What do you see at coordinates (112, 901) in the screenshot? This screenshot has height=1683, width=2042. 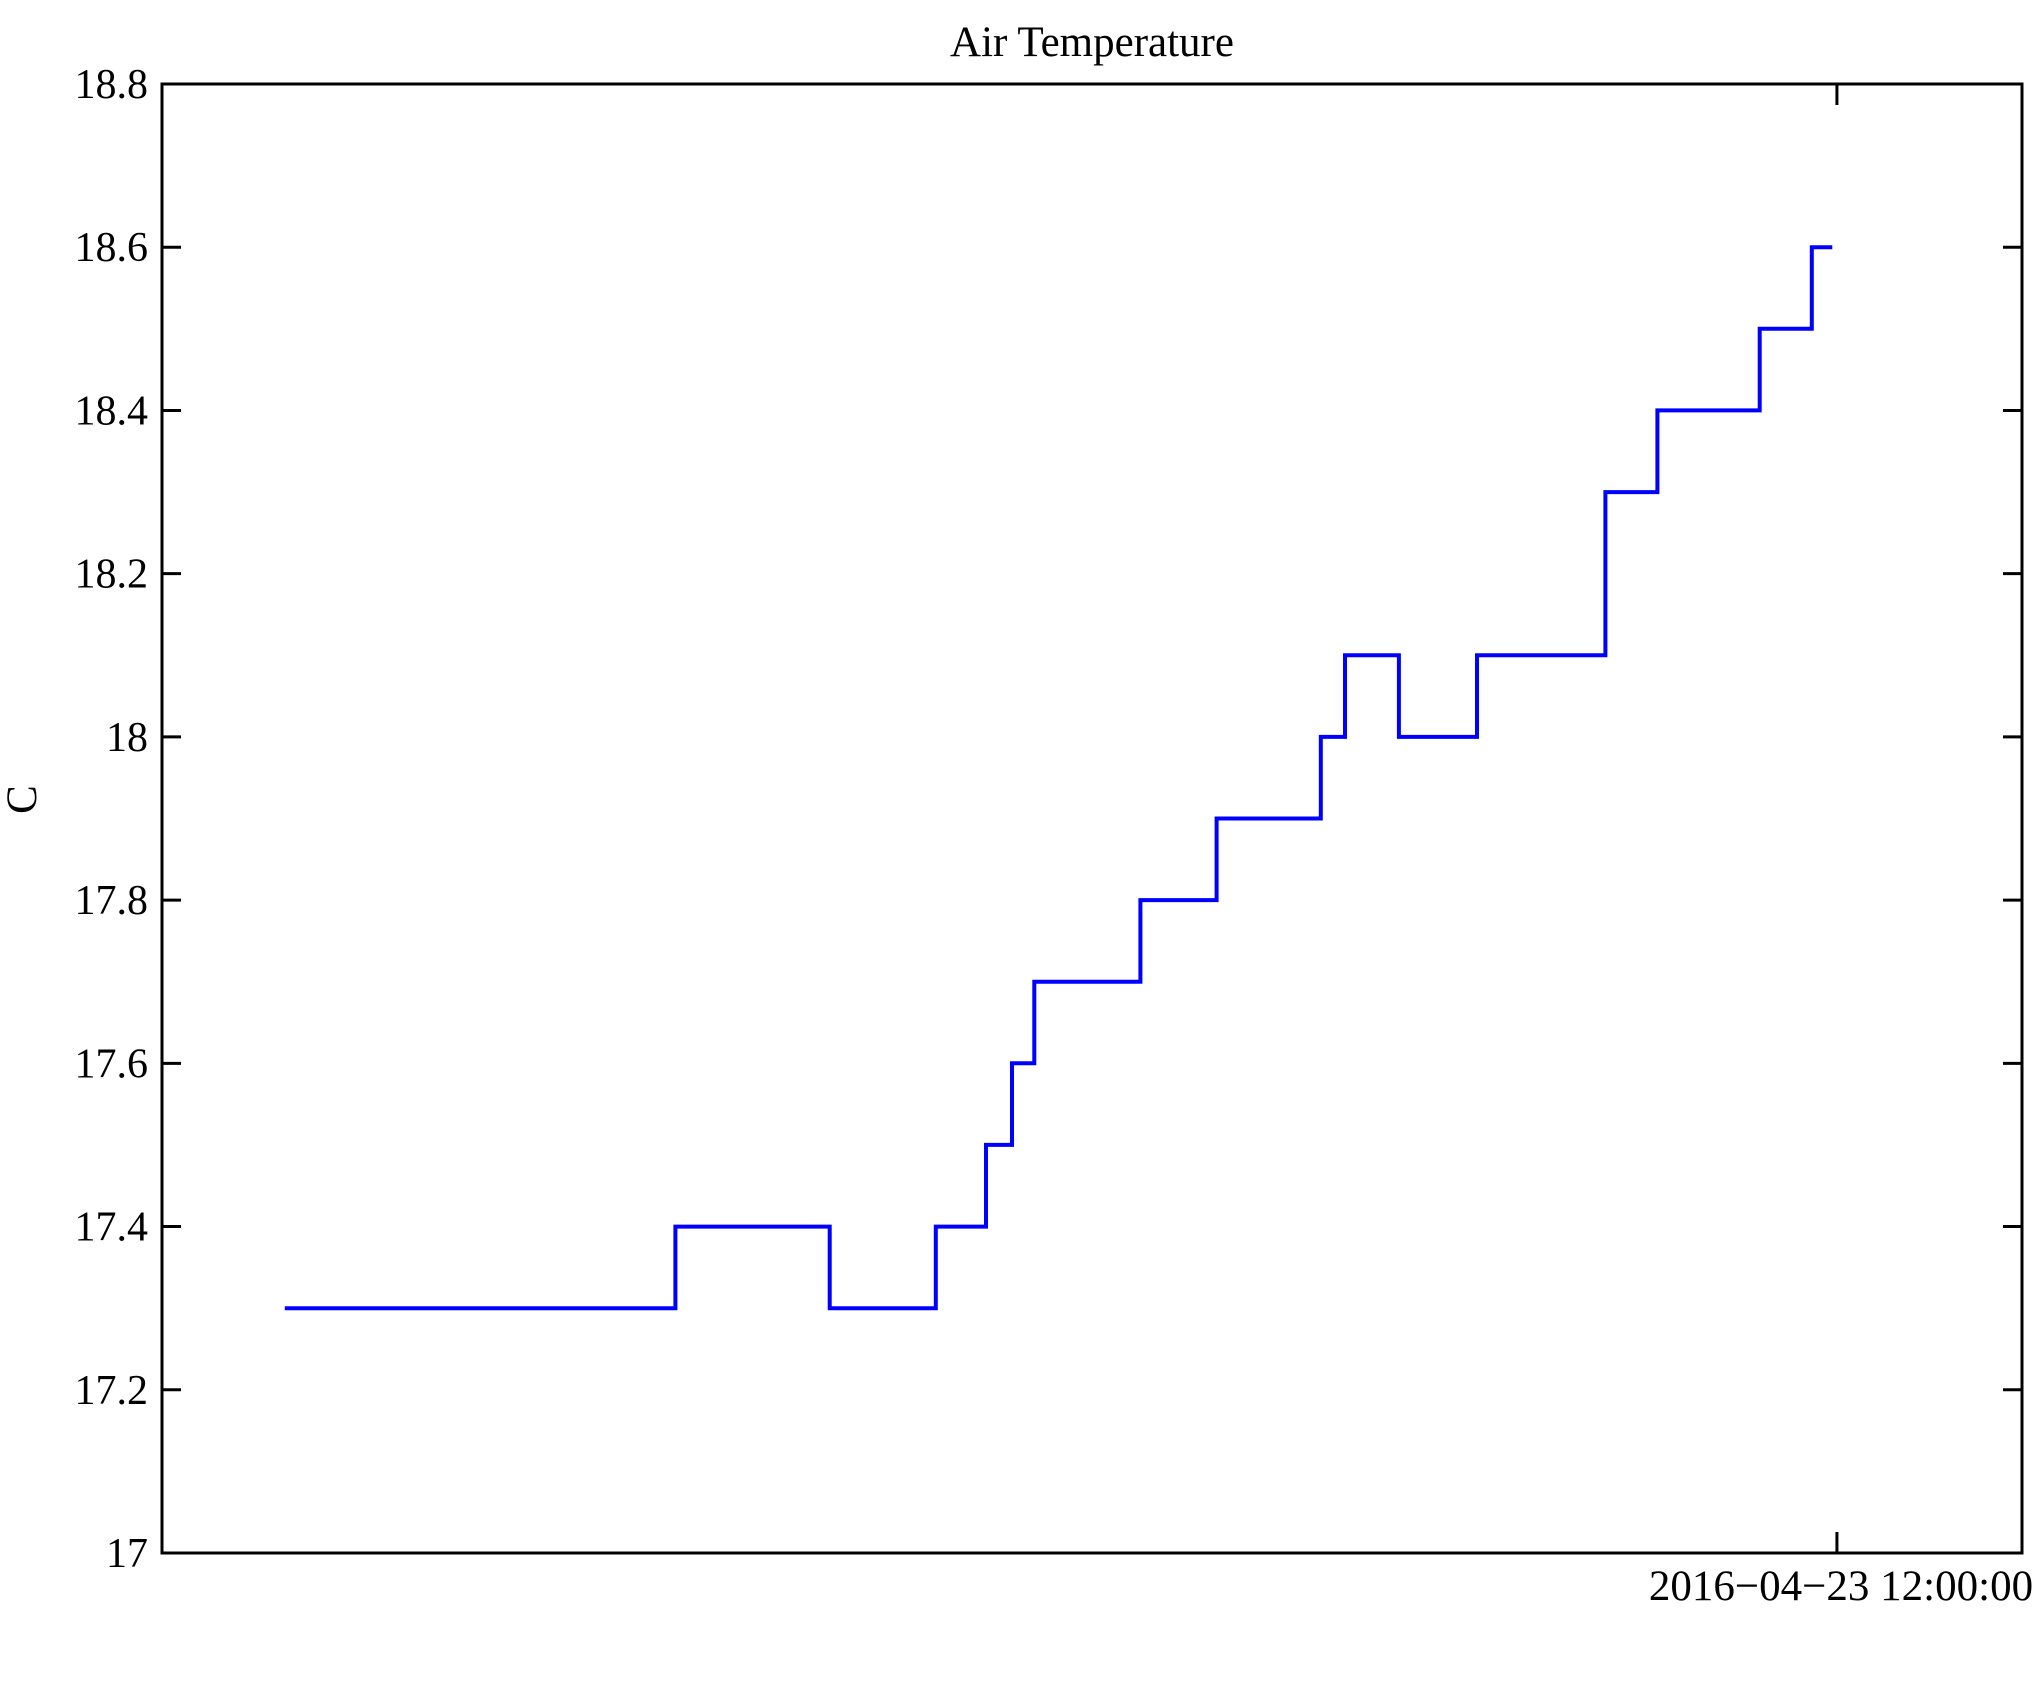 I see `y-tick-label: 17.8` at bounding box center [112, 901].